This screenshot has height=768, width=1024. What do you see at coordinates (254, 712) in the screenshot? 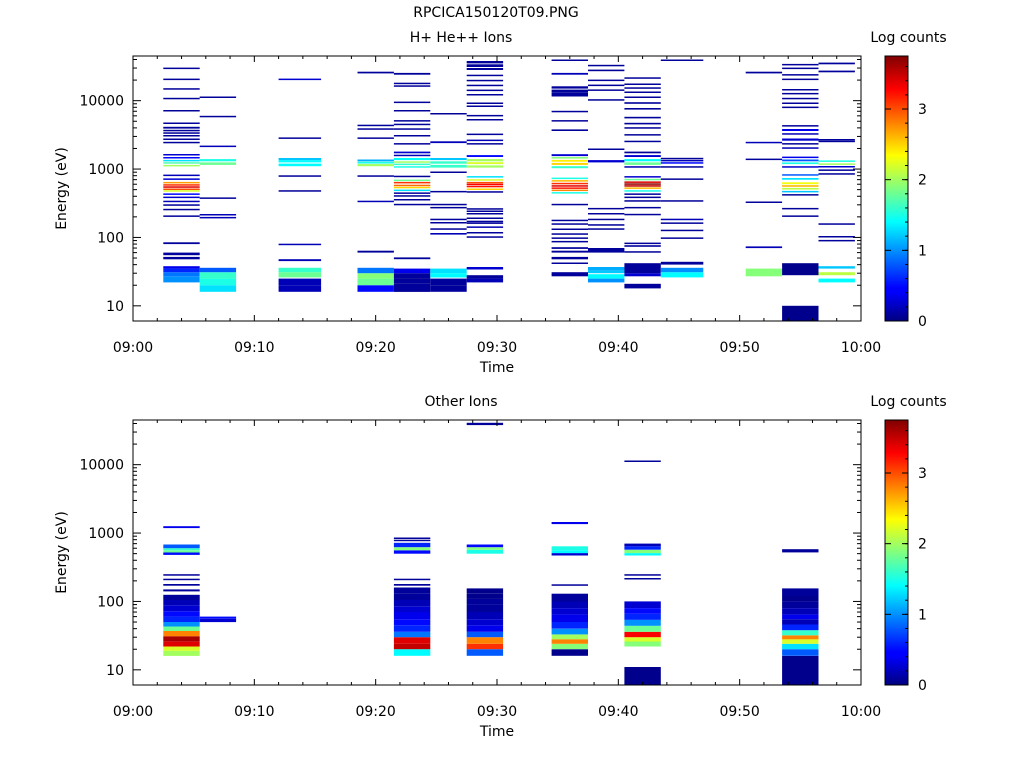
I see `x-tick-label: 09:10` at bounding box center [254, 712].